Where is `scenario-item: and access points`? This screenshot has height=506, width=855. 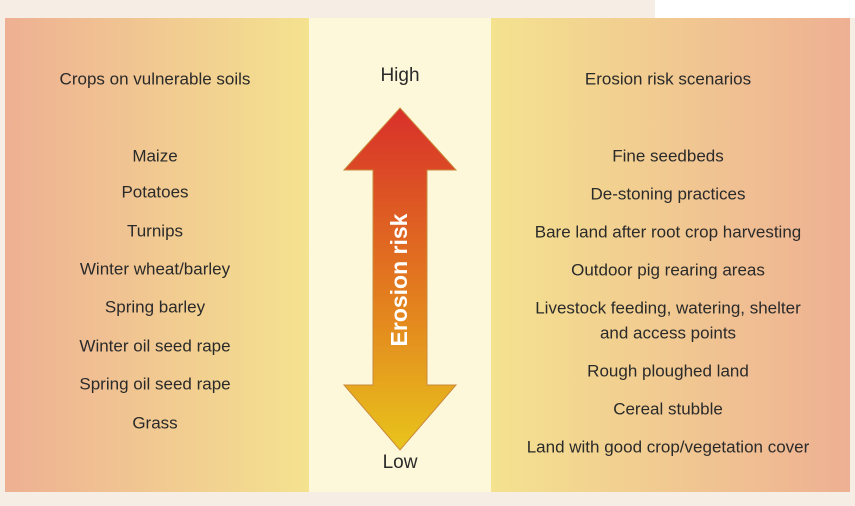
scenario-item: and access points is located at coordinates (668, 332).